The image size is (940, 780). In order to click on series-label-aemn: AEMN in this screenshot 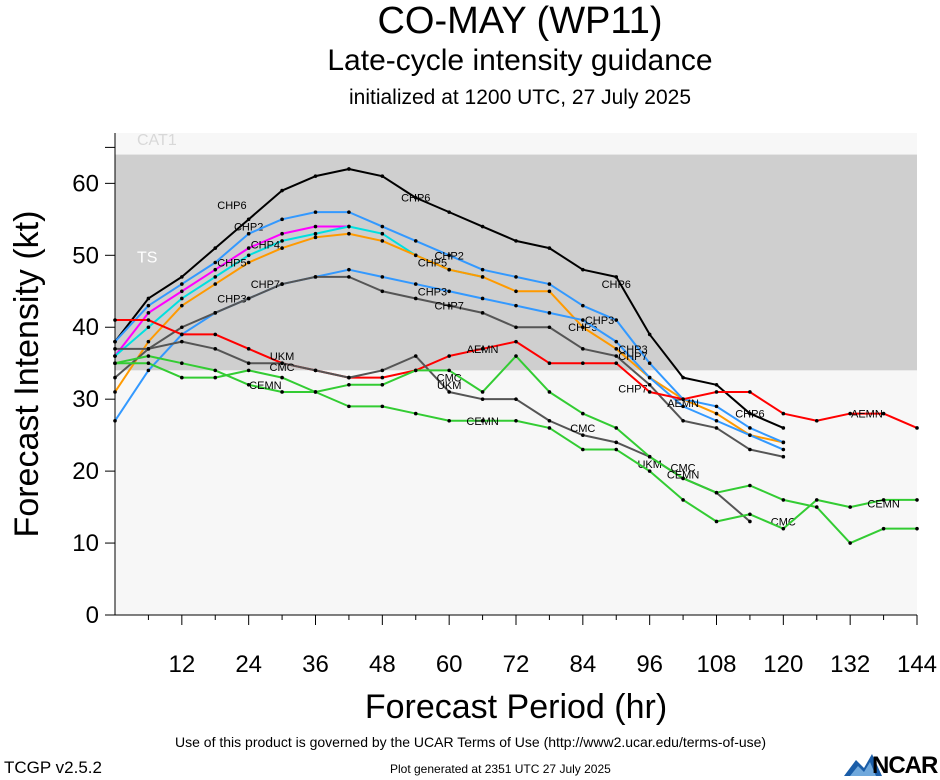, I will do `click(867, 415)`.